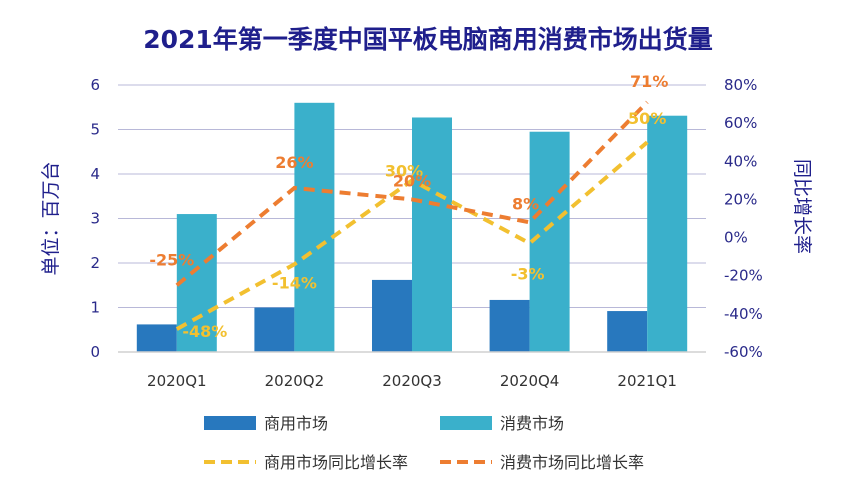 Image resolution: width=852 pixels, height=484 pixels. I want to click on y-tick-label-right: -20%, so click(743, 276).